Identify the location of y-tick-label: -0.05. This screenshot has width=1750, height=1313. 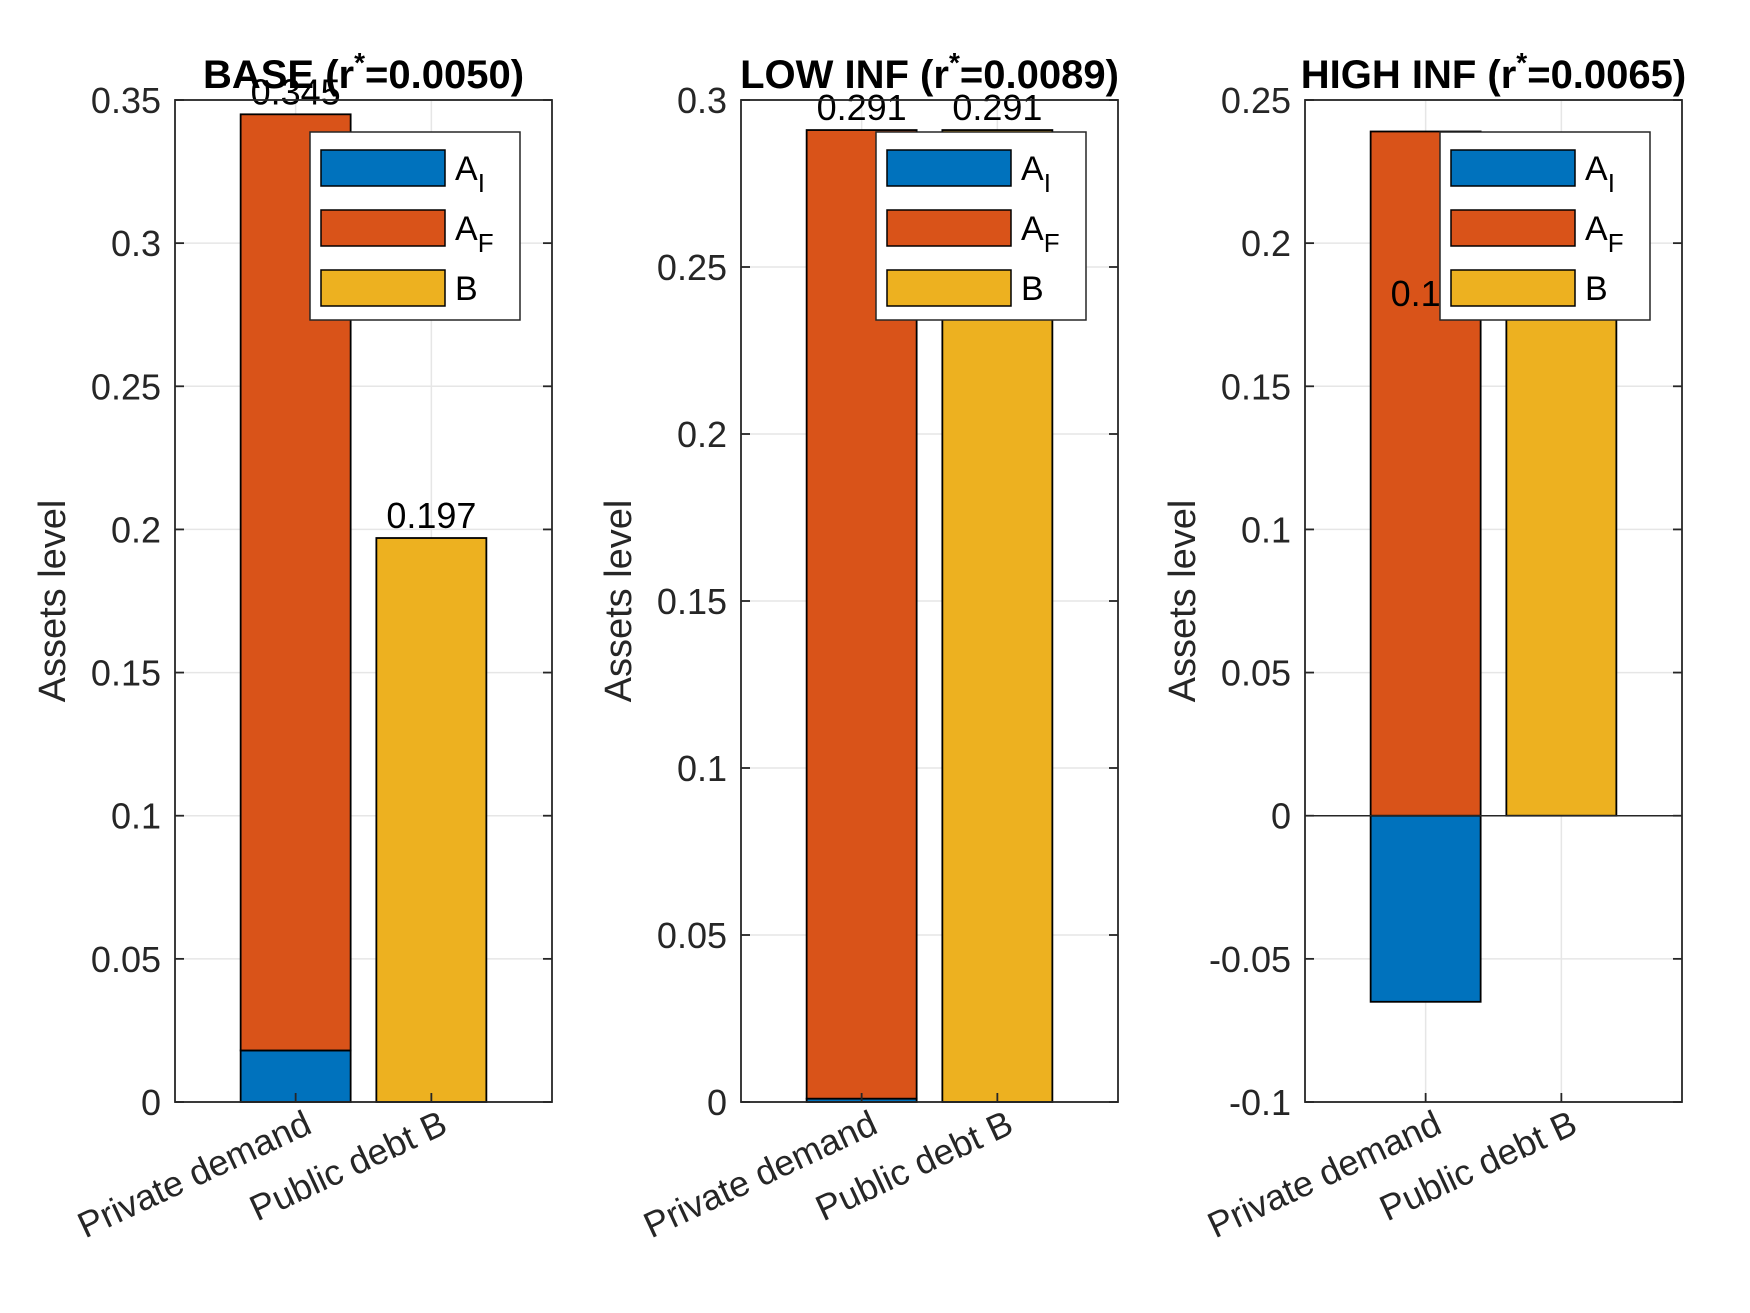
(1250, 959).